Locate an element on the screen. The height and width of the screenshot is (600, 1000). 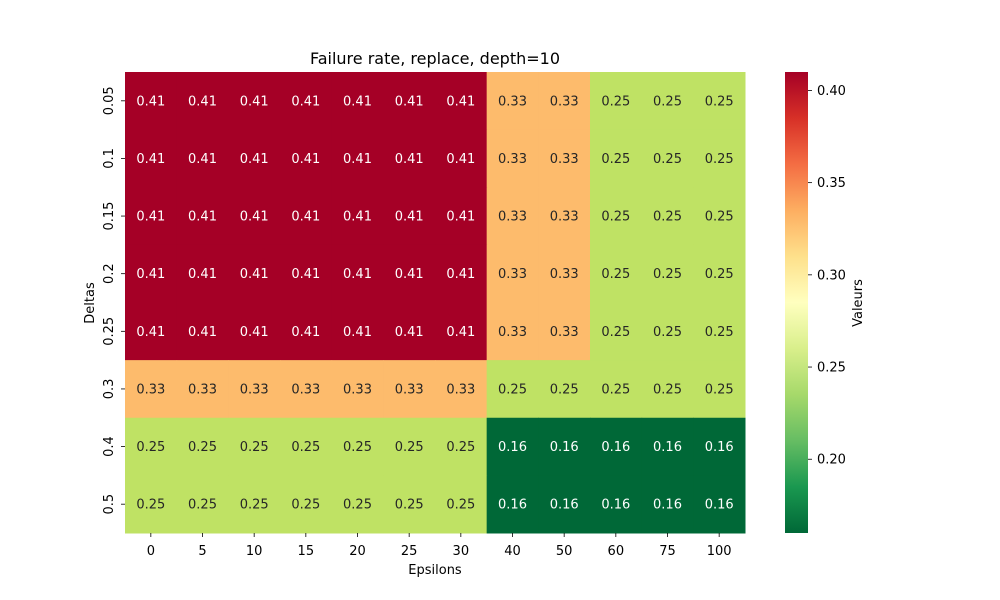
colorbar-label: Valeurs is located at coordinates (858, 303).